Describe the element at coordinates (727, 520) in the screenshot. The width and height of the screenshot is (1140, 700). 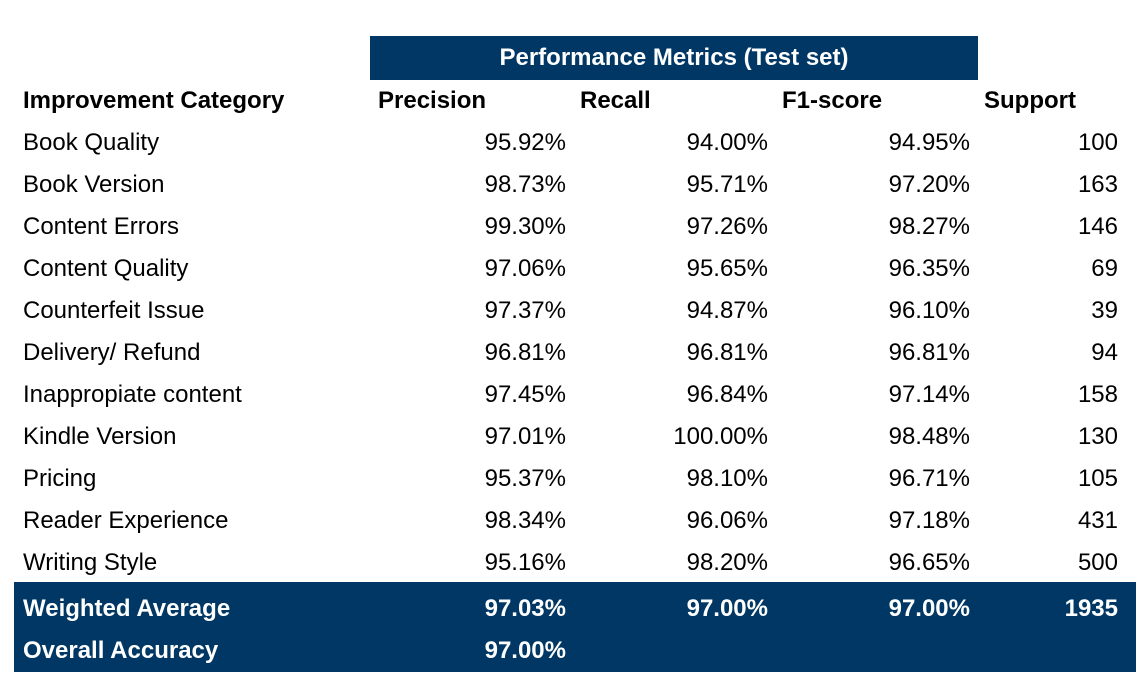
I see `recall-cell: 96.06%` at that location.